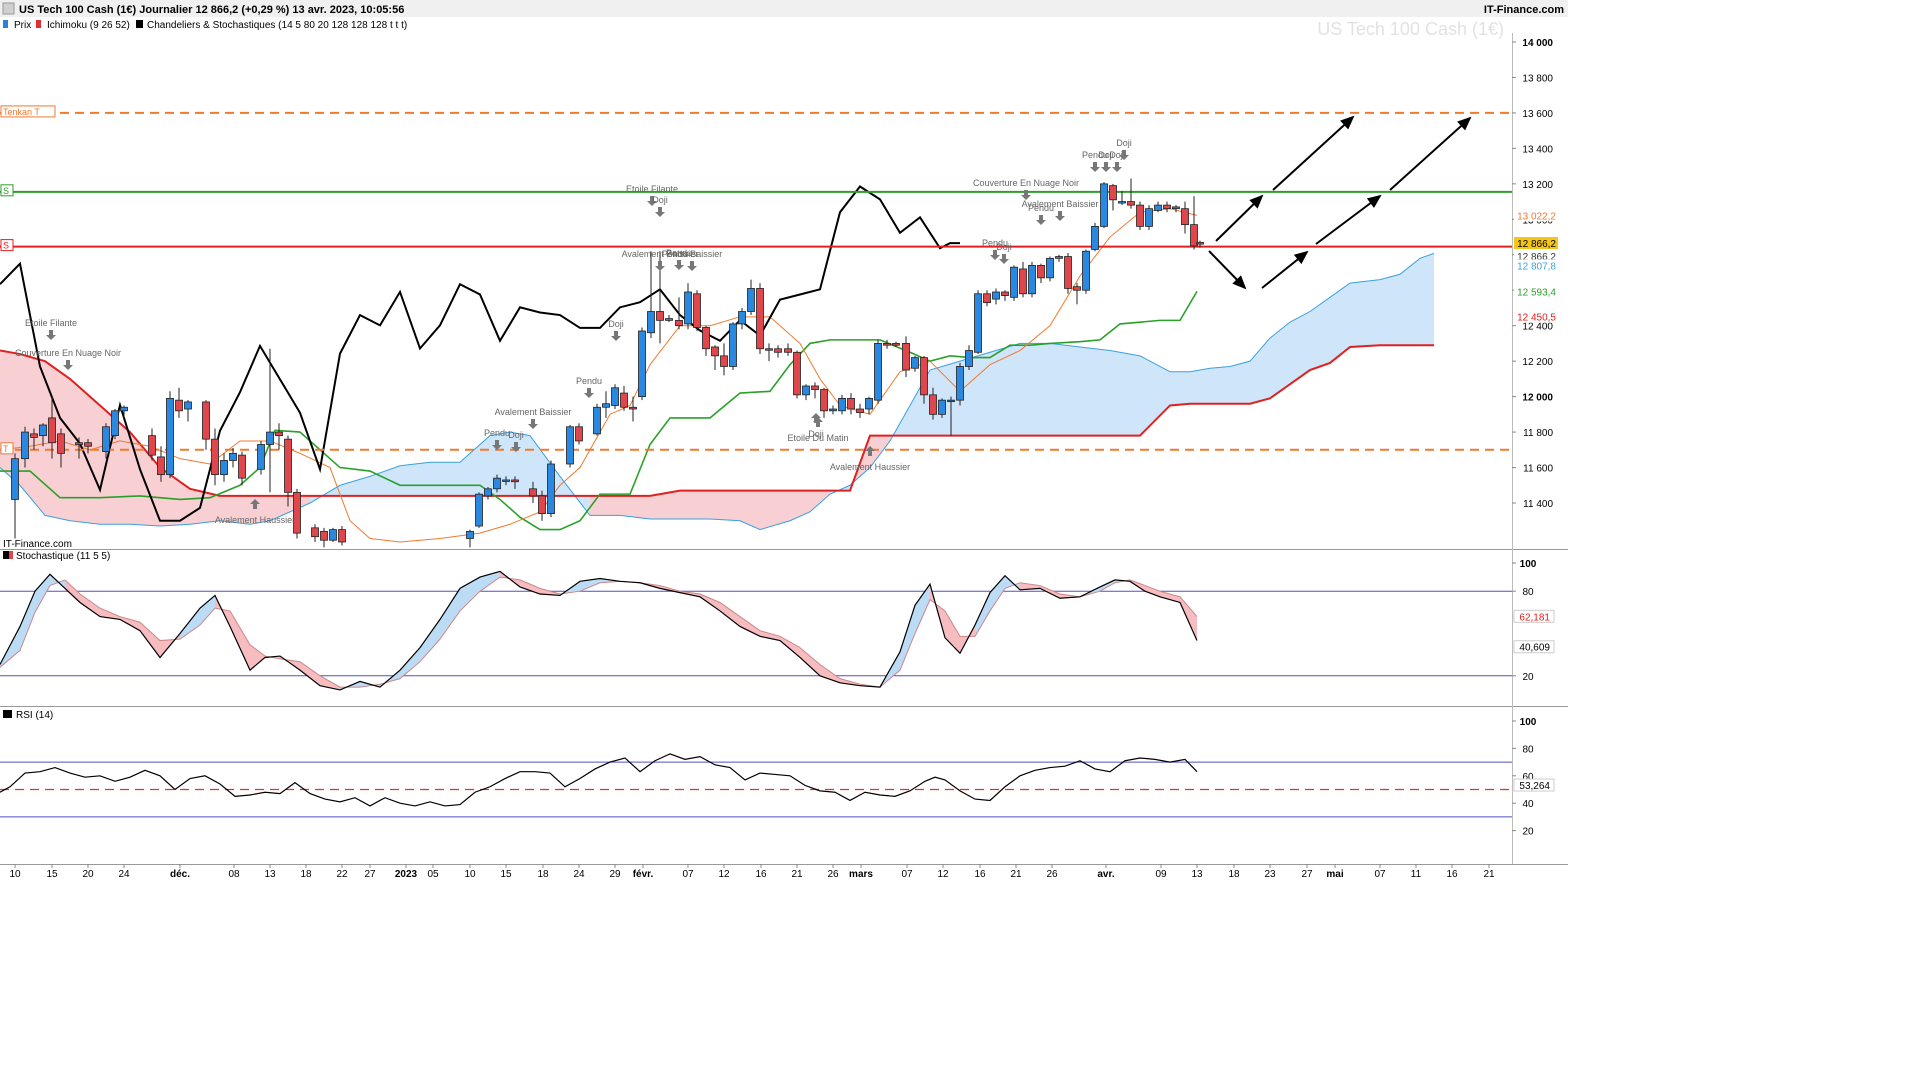 This screenshot has height=1080, width=1920. What do you see at coordinates (38, 24) in the screenshot?
I see `legend-swatch-ichimoku` at bounding box center [38, 24].